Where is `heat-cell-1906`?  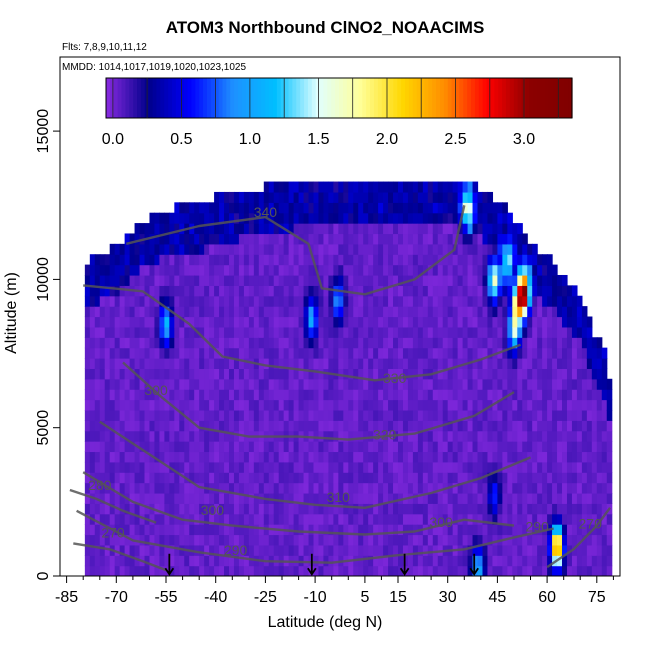 heat-cell-1906 is located at coordinates (351, 478).